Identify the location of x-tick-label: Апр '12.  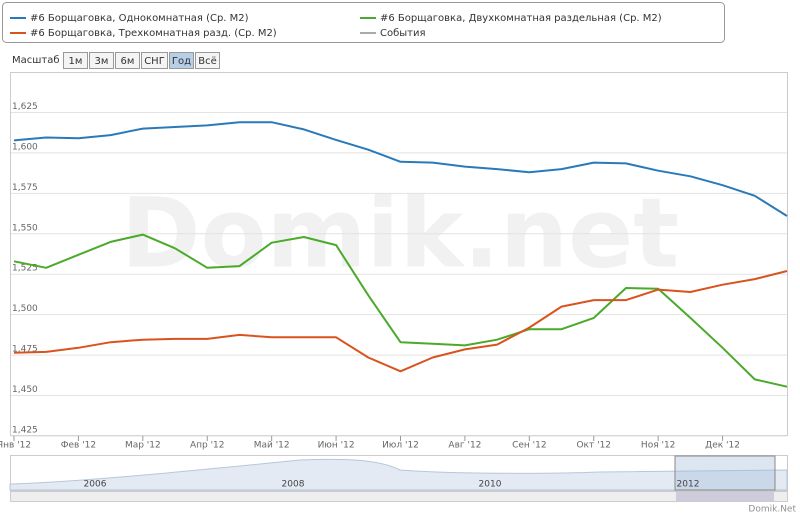
(207, 446).